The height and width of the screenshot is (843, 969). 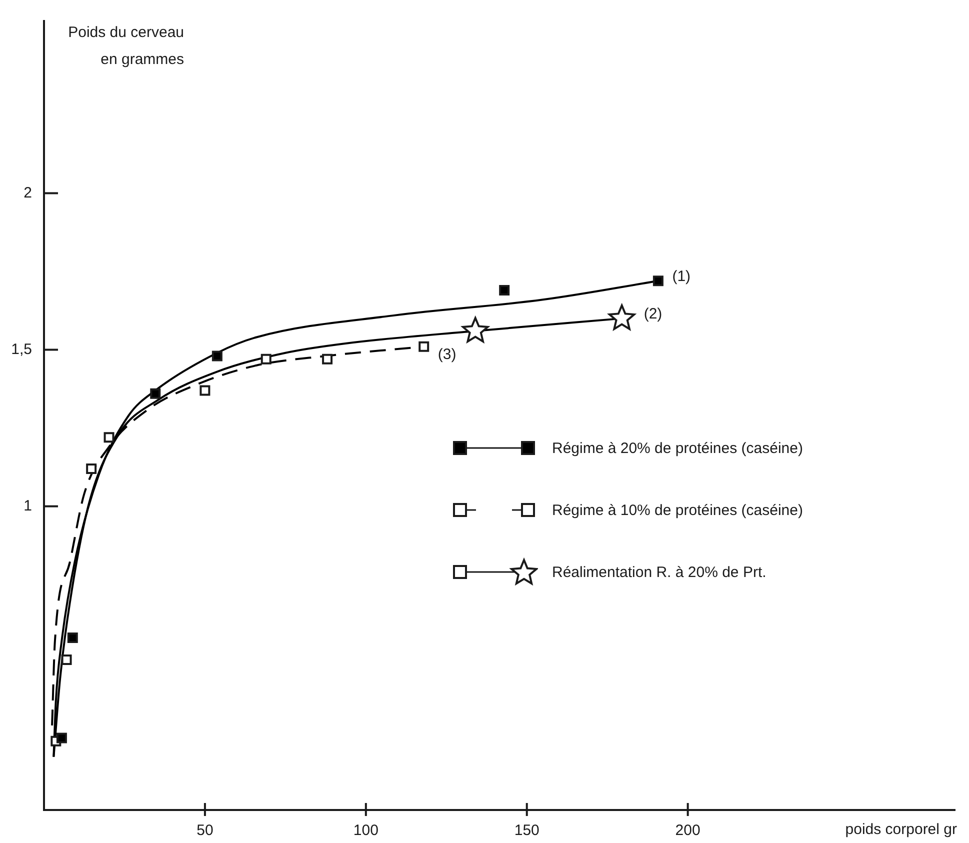 What do you see at coordinates (653, 314) in the screenshot?
I see `annotation: (2)` at bounding box center [653, 314].